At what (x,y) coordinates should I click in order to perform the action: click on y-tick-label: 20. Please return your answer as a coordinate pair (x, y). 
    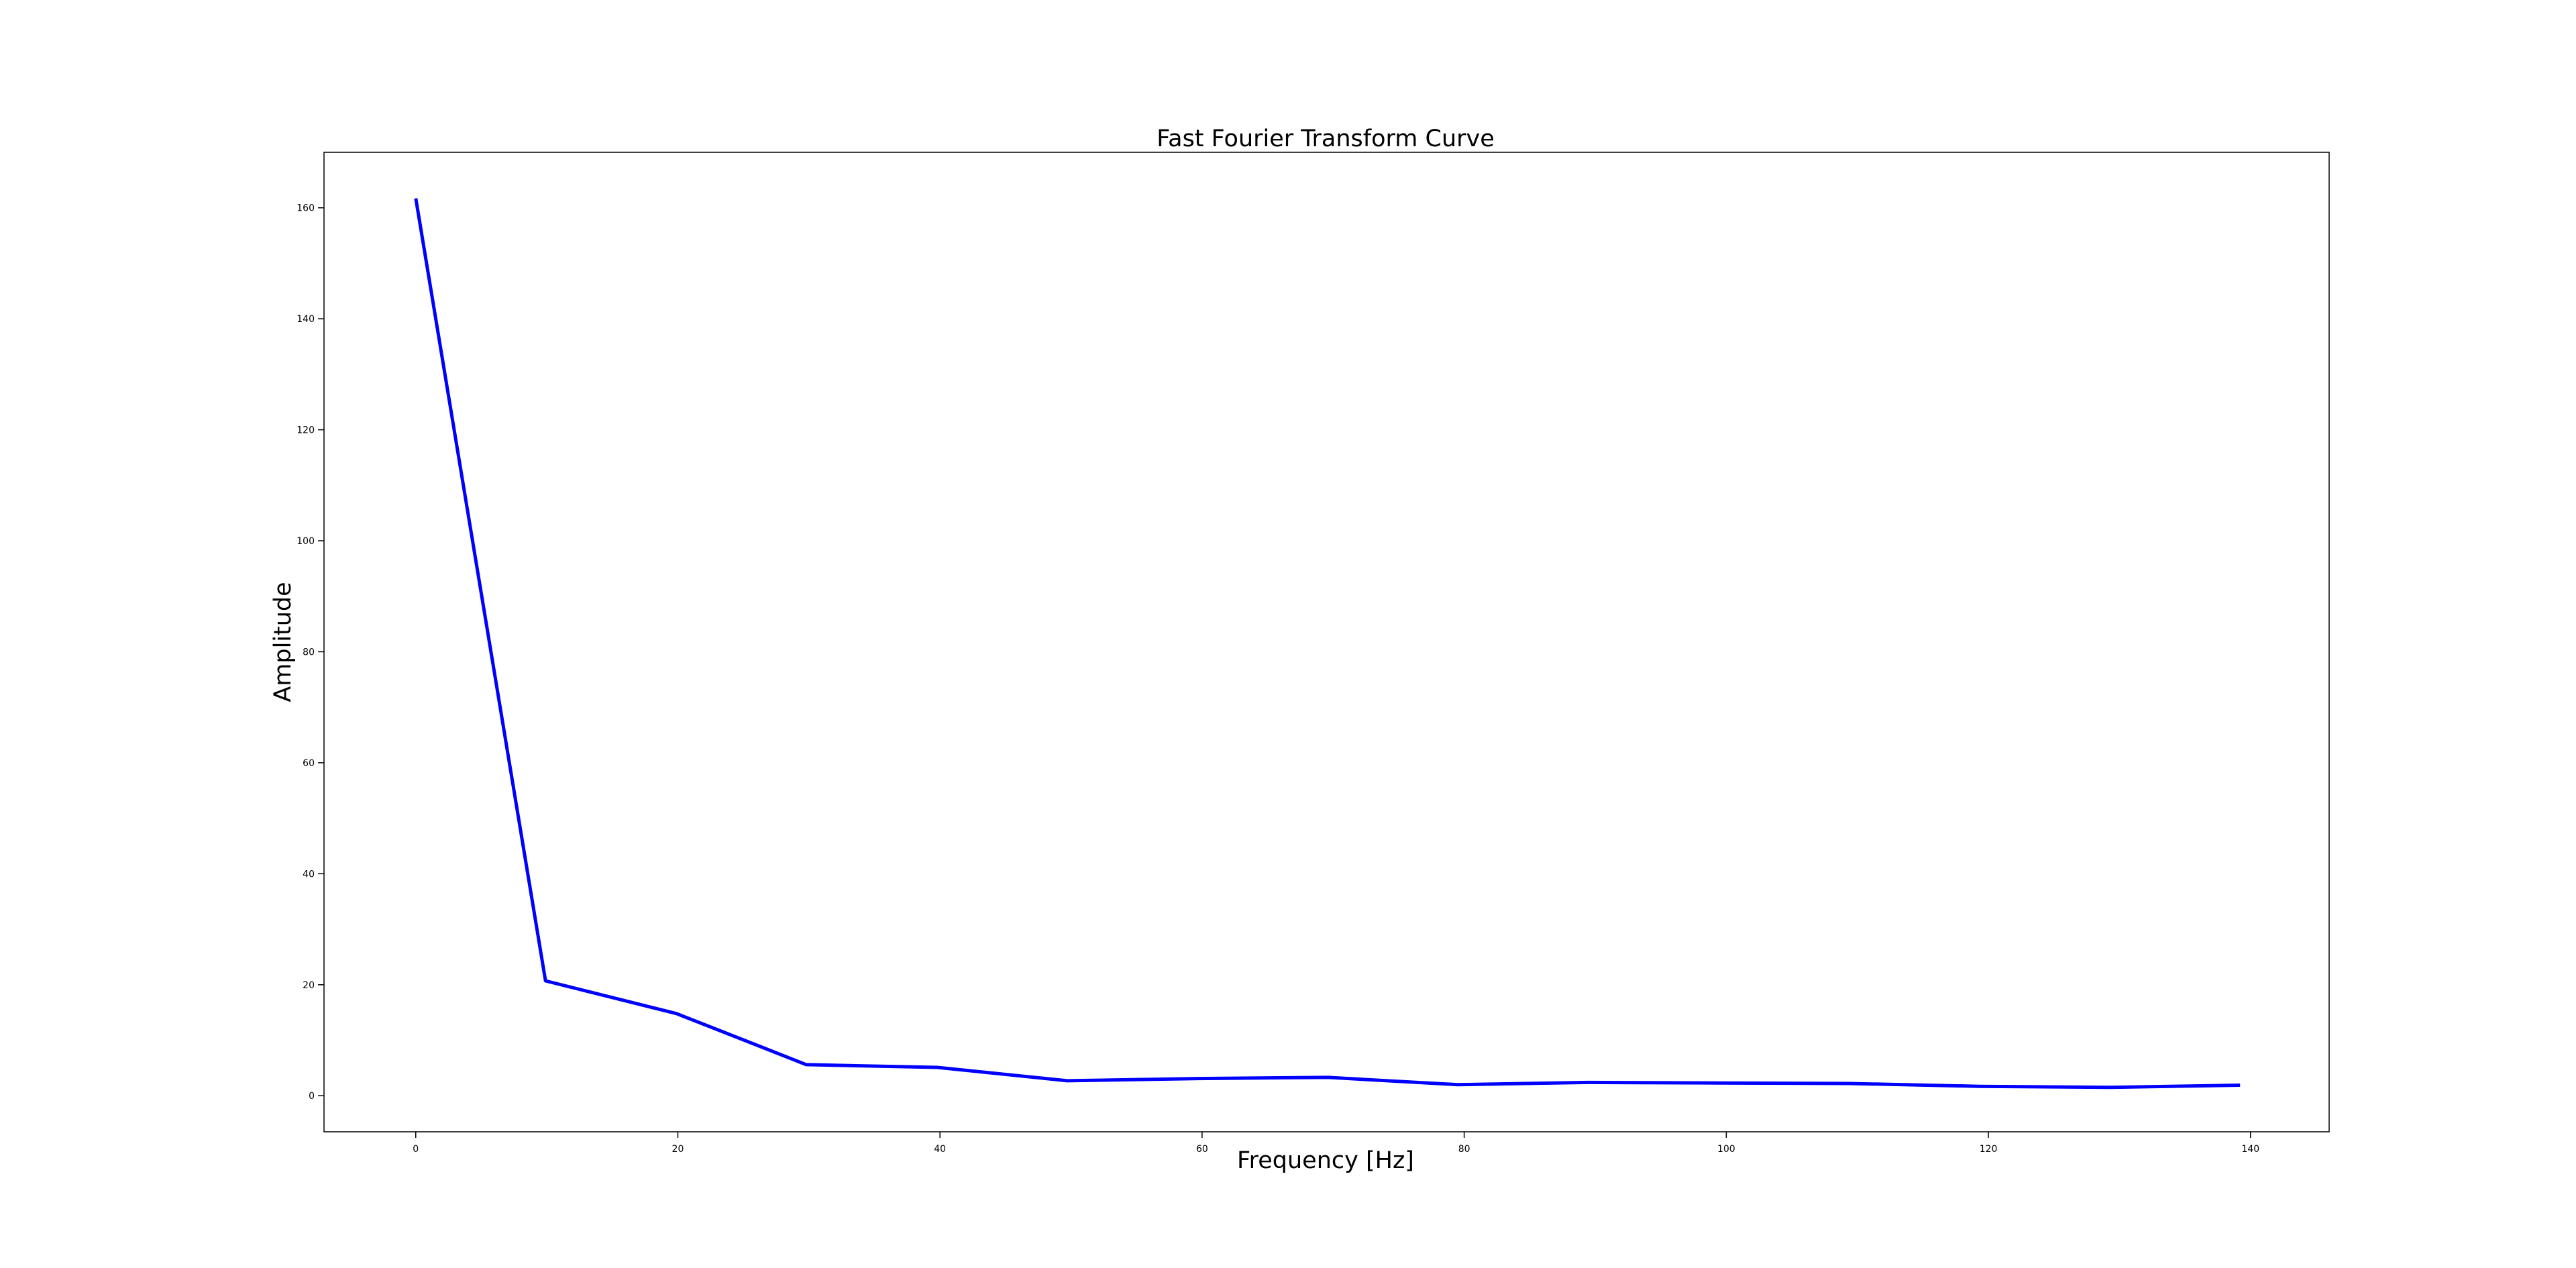
    Looking at the image, I should click on (309, 986).